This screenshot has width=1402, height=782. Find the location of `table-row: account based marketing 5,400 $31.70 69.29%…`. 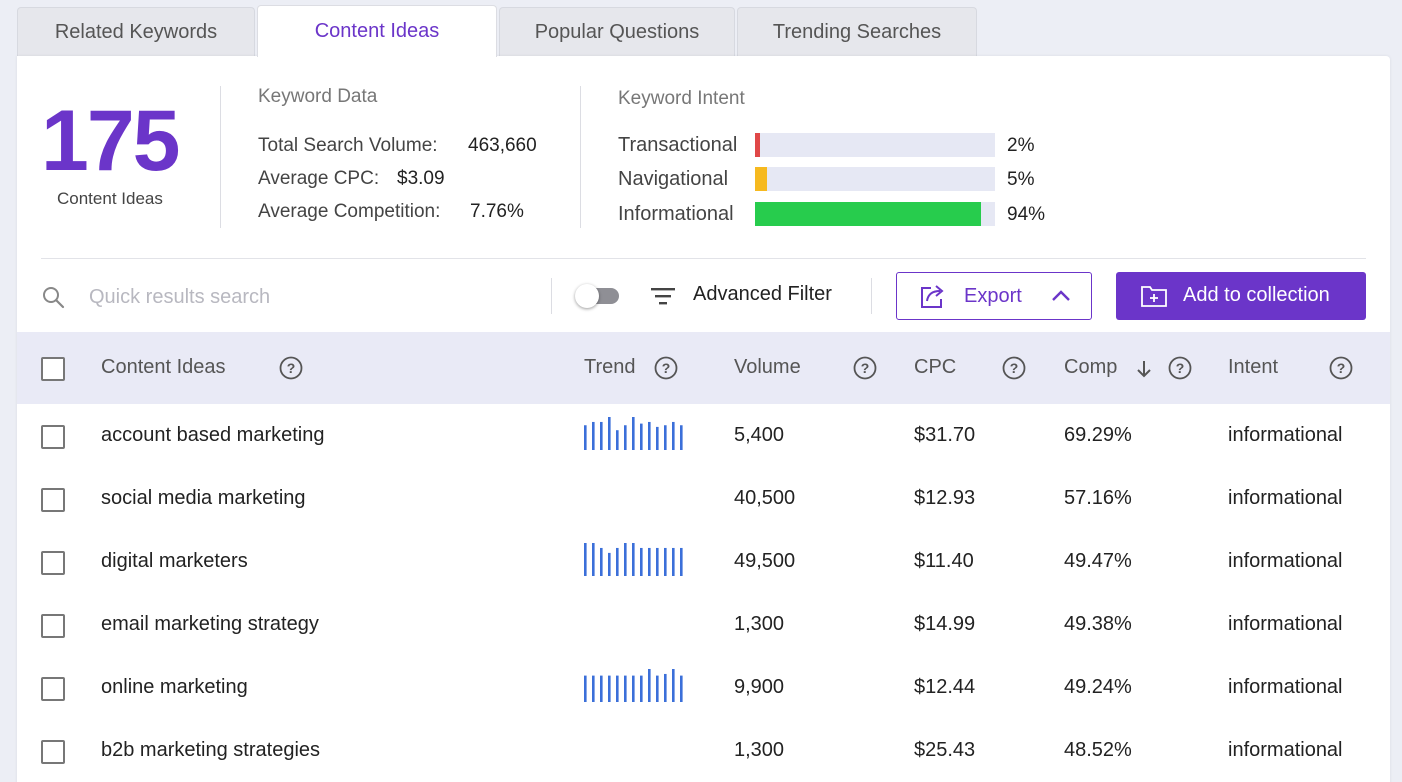

table-row: account based marketing 5,400 $31.70 69.29%… is located at coordinates (703, 435).